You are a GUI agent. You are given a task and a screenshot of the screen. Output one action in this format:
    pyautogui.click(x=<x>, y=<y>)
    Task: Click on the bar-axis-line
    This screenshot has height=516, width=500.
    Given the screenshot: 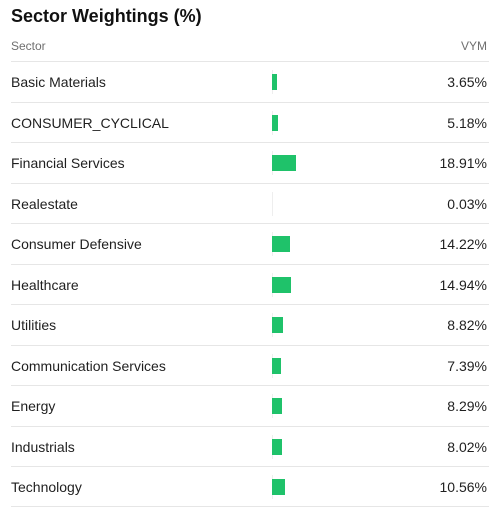 What is the action you would take?
    pyautogui.click(x=272, y=203)
    